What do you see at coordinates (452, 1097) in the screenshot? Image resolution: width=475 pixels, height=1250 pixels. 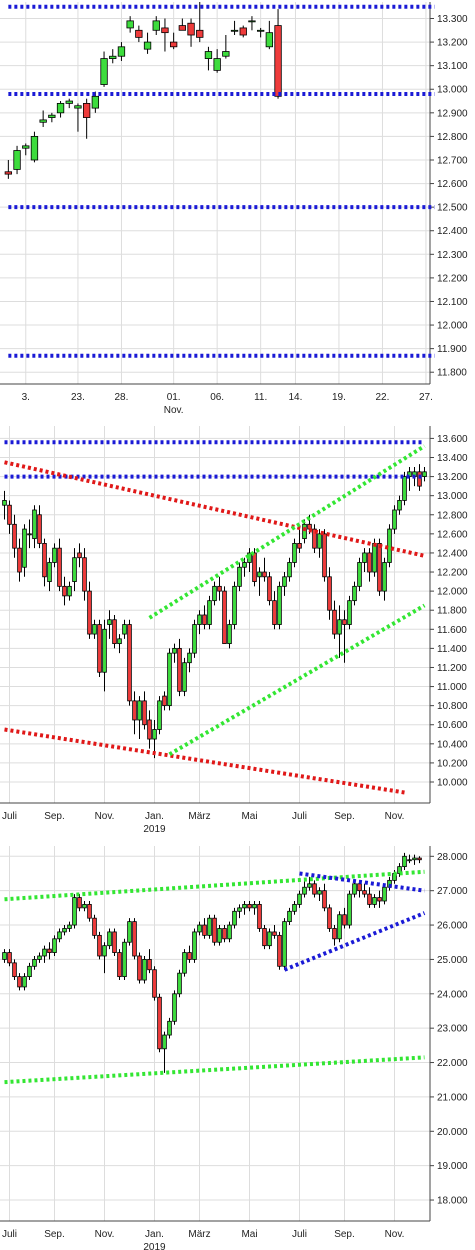 I see `y-tick-label: 21.000` at bounding box center [452, 1097].